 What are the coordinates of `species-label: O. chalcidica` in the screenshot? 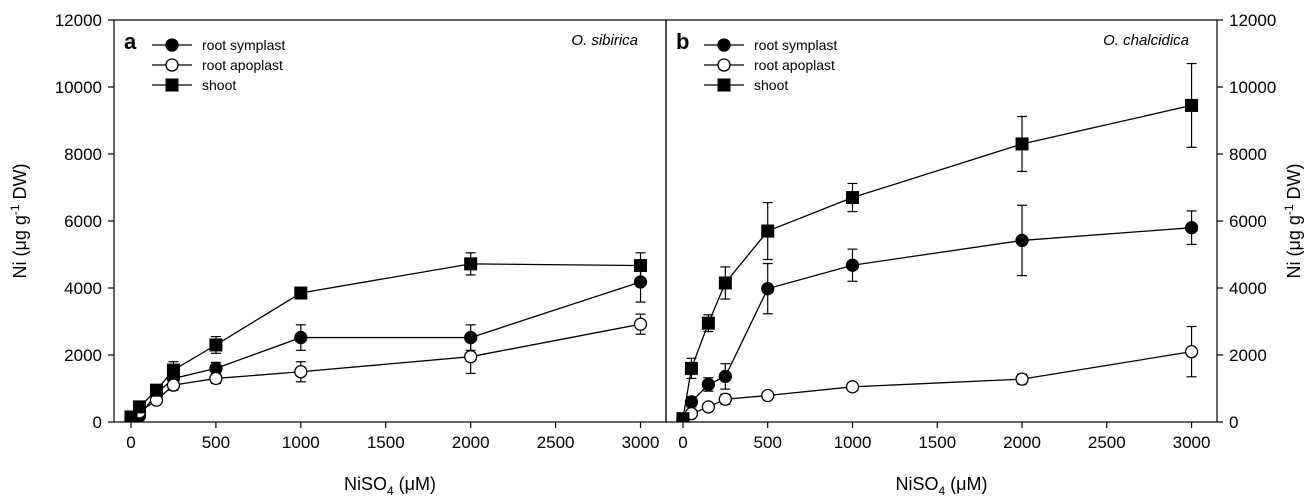 It's located at (1146, 40).